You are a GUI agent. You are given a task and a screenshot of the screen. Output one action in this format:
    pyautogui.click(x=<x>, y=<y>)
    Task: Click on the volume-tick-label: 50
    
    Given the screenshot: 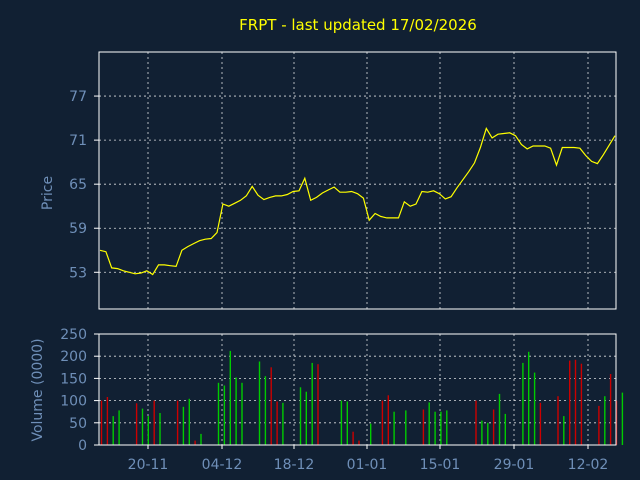 What is the action you would take?
    pyautogui.click(x=78, y=424)
    